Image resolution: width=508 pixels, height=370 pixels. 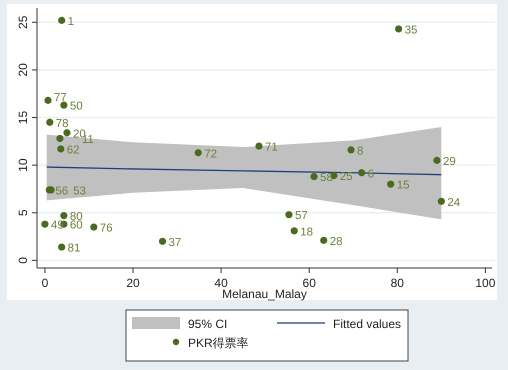 What do you see at coordinates (74, 248) in the screenshot?
I see `annotation: 81` at bounding box center [74, 248].